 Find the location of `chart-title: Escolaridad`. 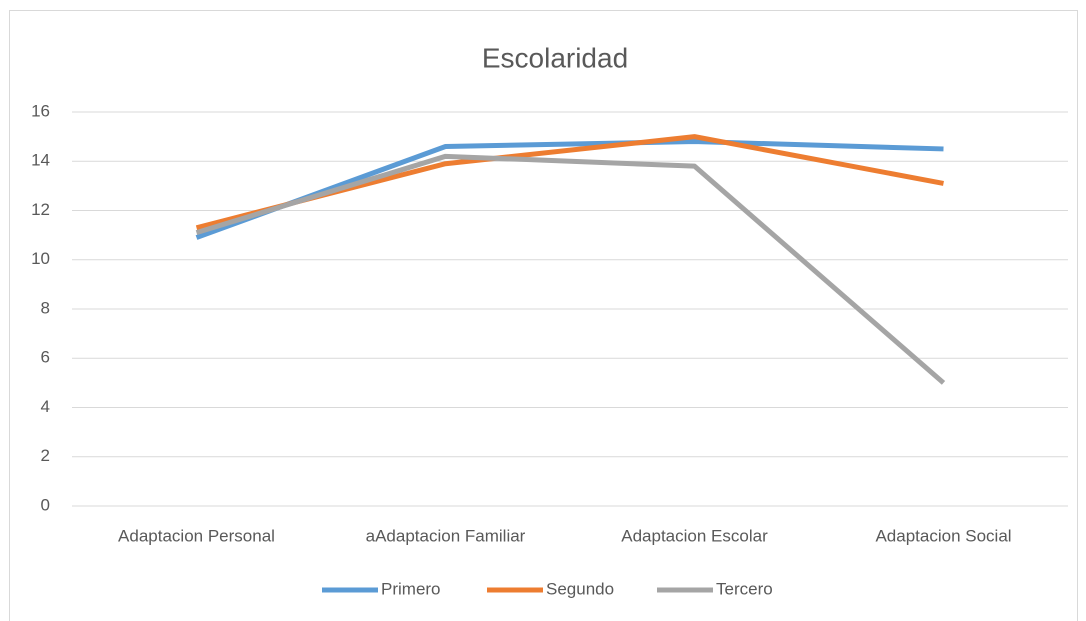

chart-title: Escolaridad is located at coordinates (555, 57).